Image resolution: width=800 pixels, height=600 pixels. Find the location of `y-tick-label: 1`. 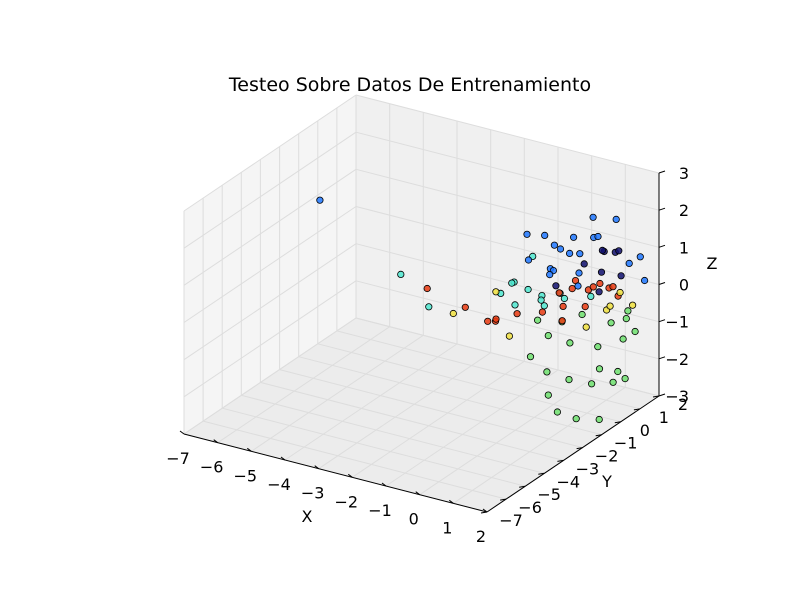

y-tick-label: 1 is located at coordinates (664, 417).